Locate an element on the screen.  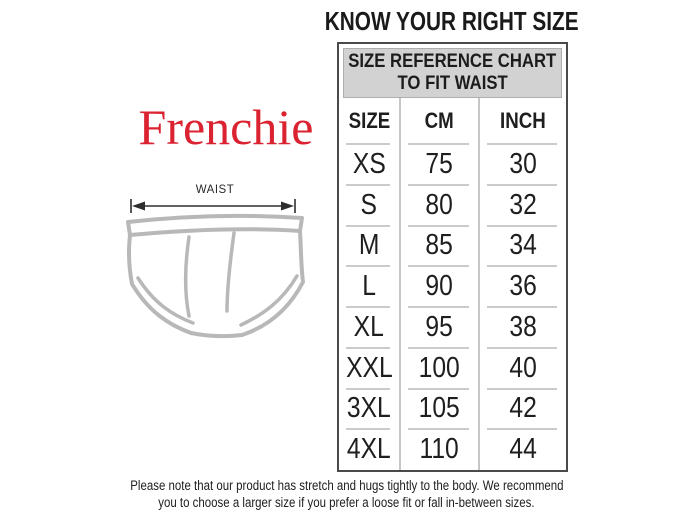
cm-value: 80 is located at coordinates (440, 204).